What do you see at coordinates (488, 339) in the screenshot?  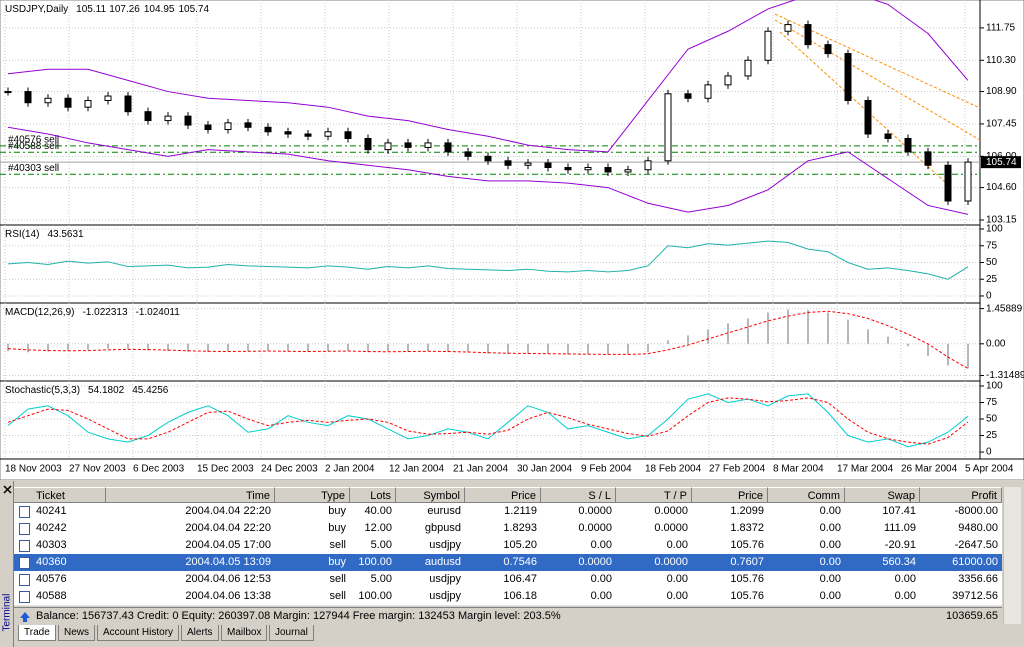 I see `macd-signal` at bounding box center [488, 339].